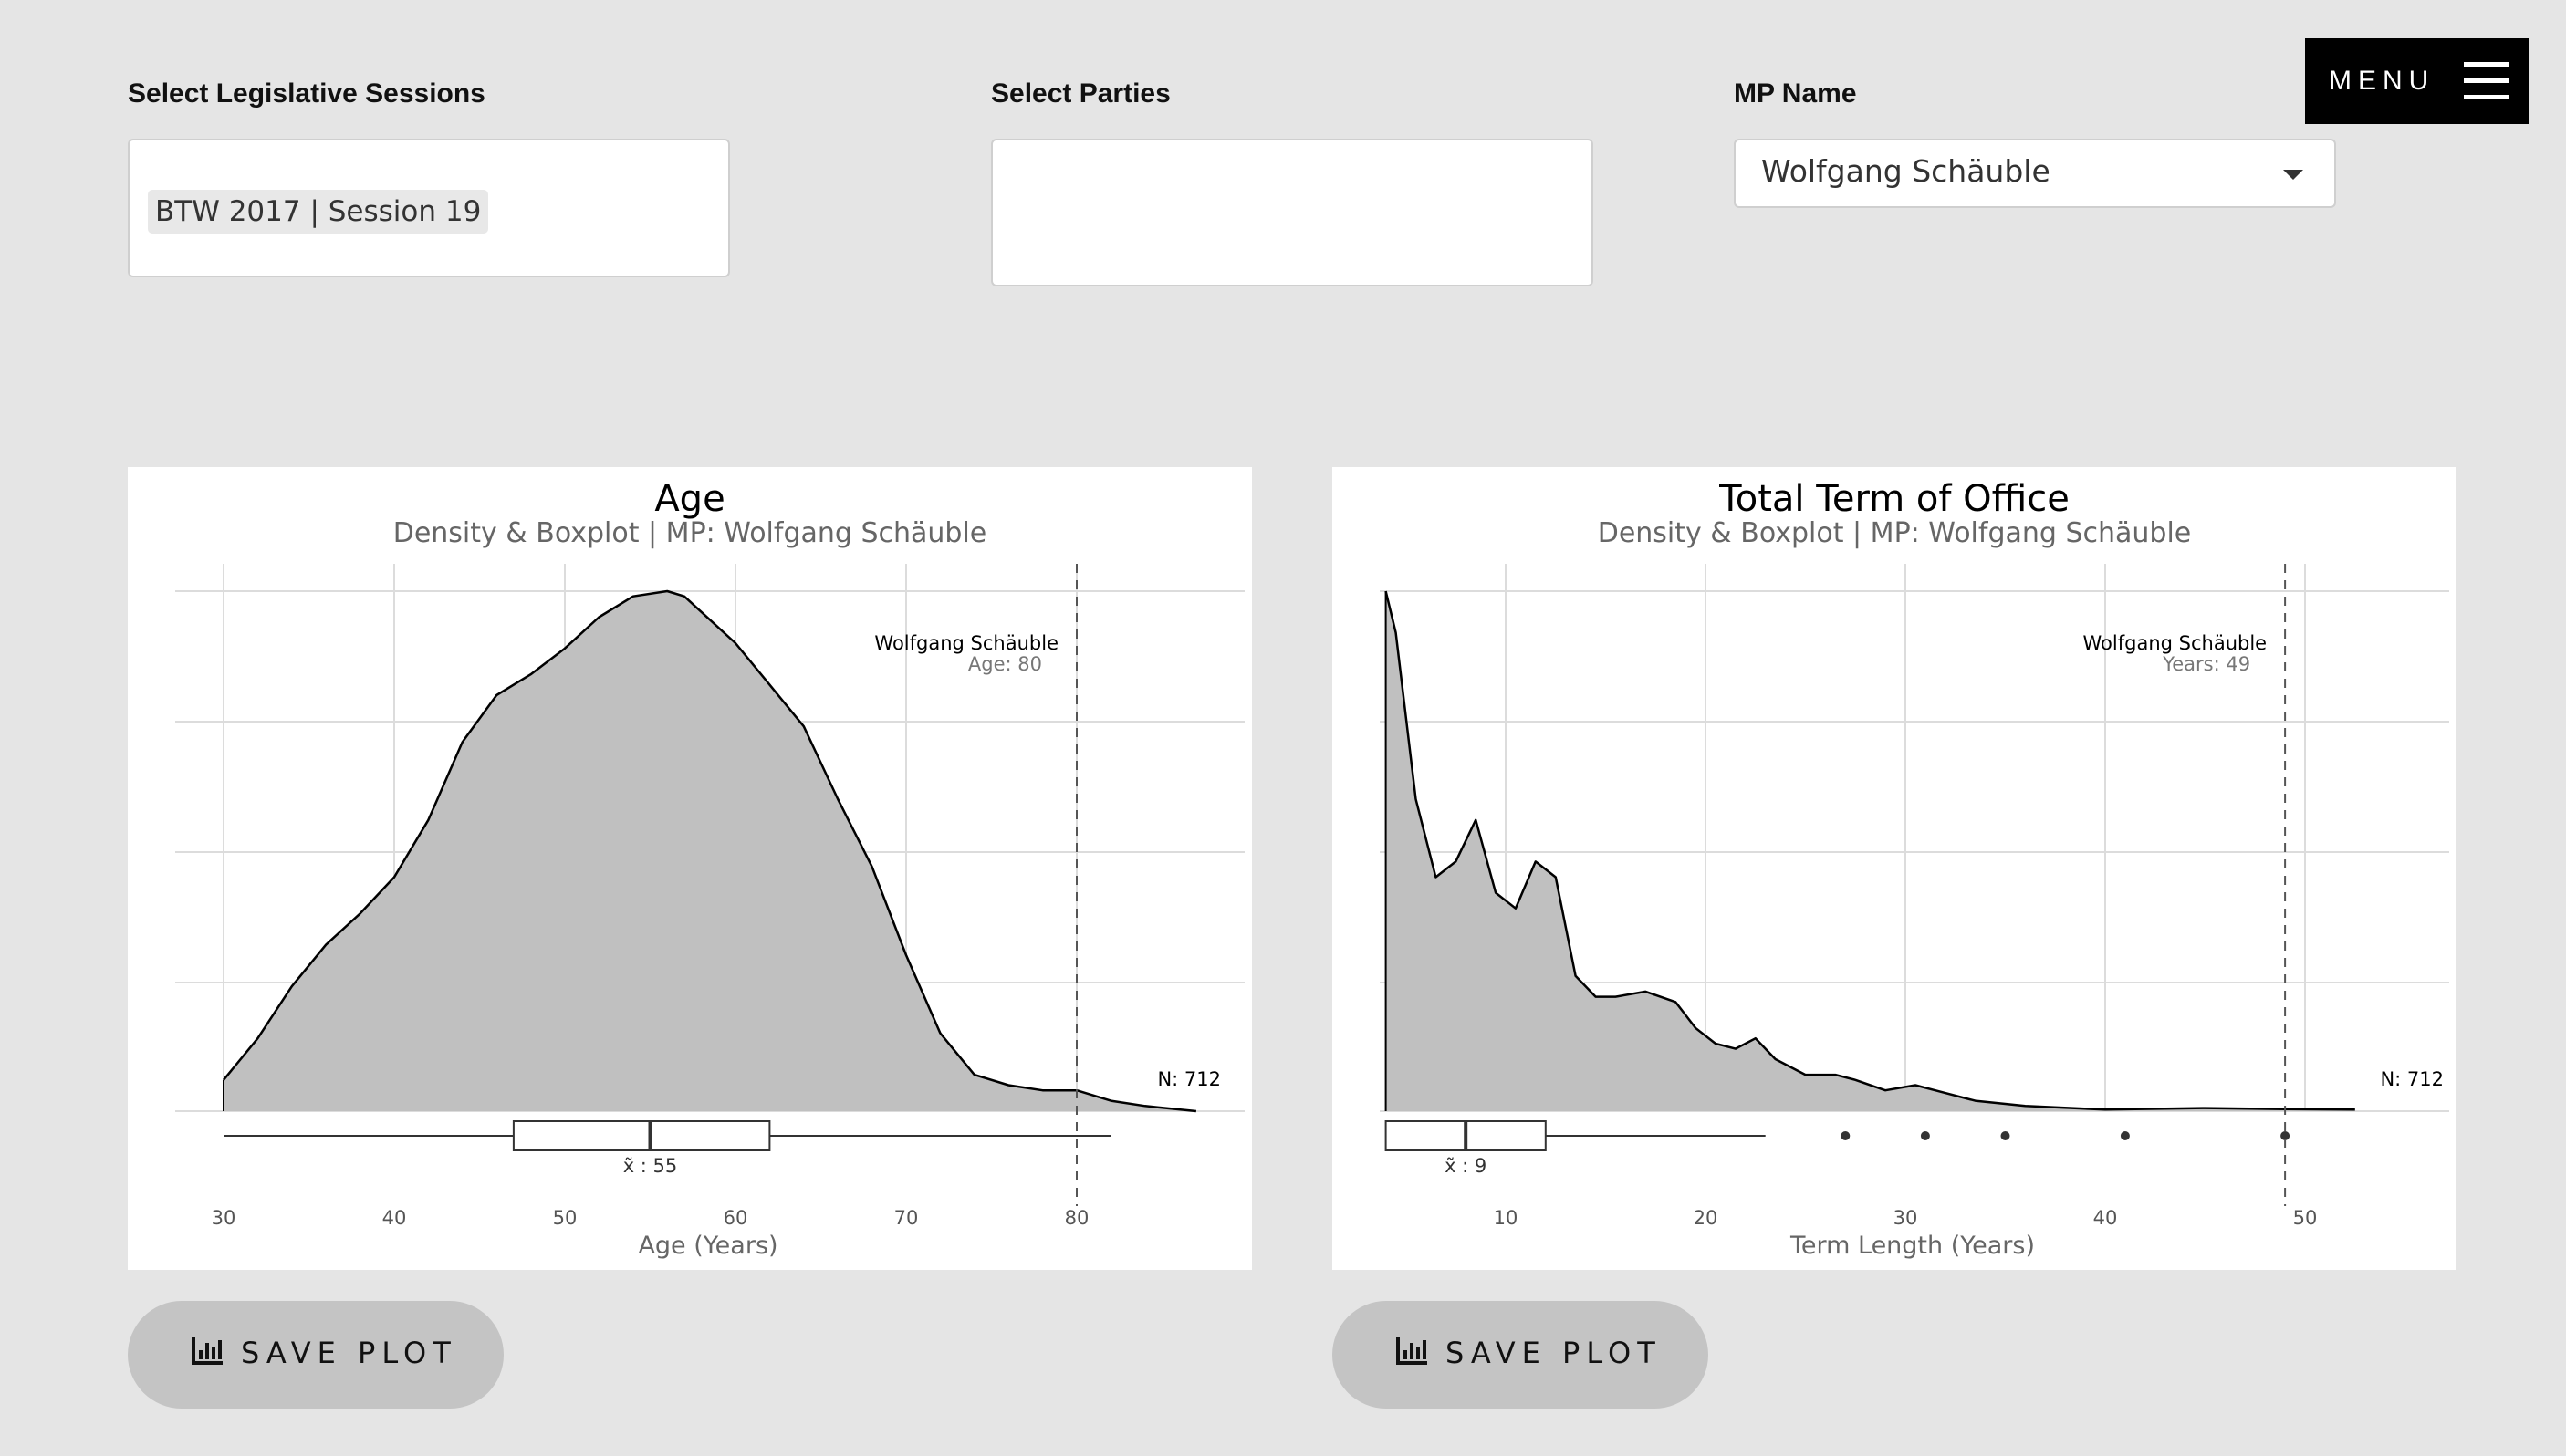  I want to click on median-label: x̃ : 55, so click(650, 1166).